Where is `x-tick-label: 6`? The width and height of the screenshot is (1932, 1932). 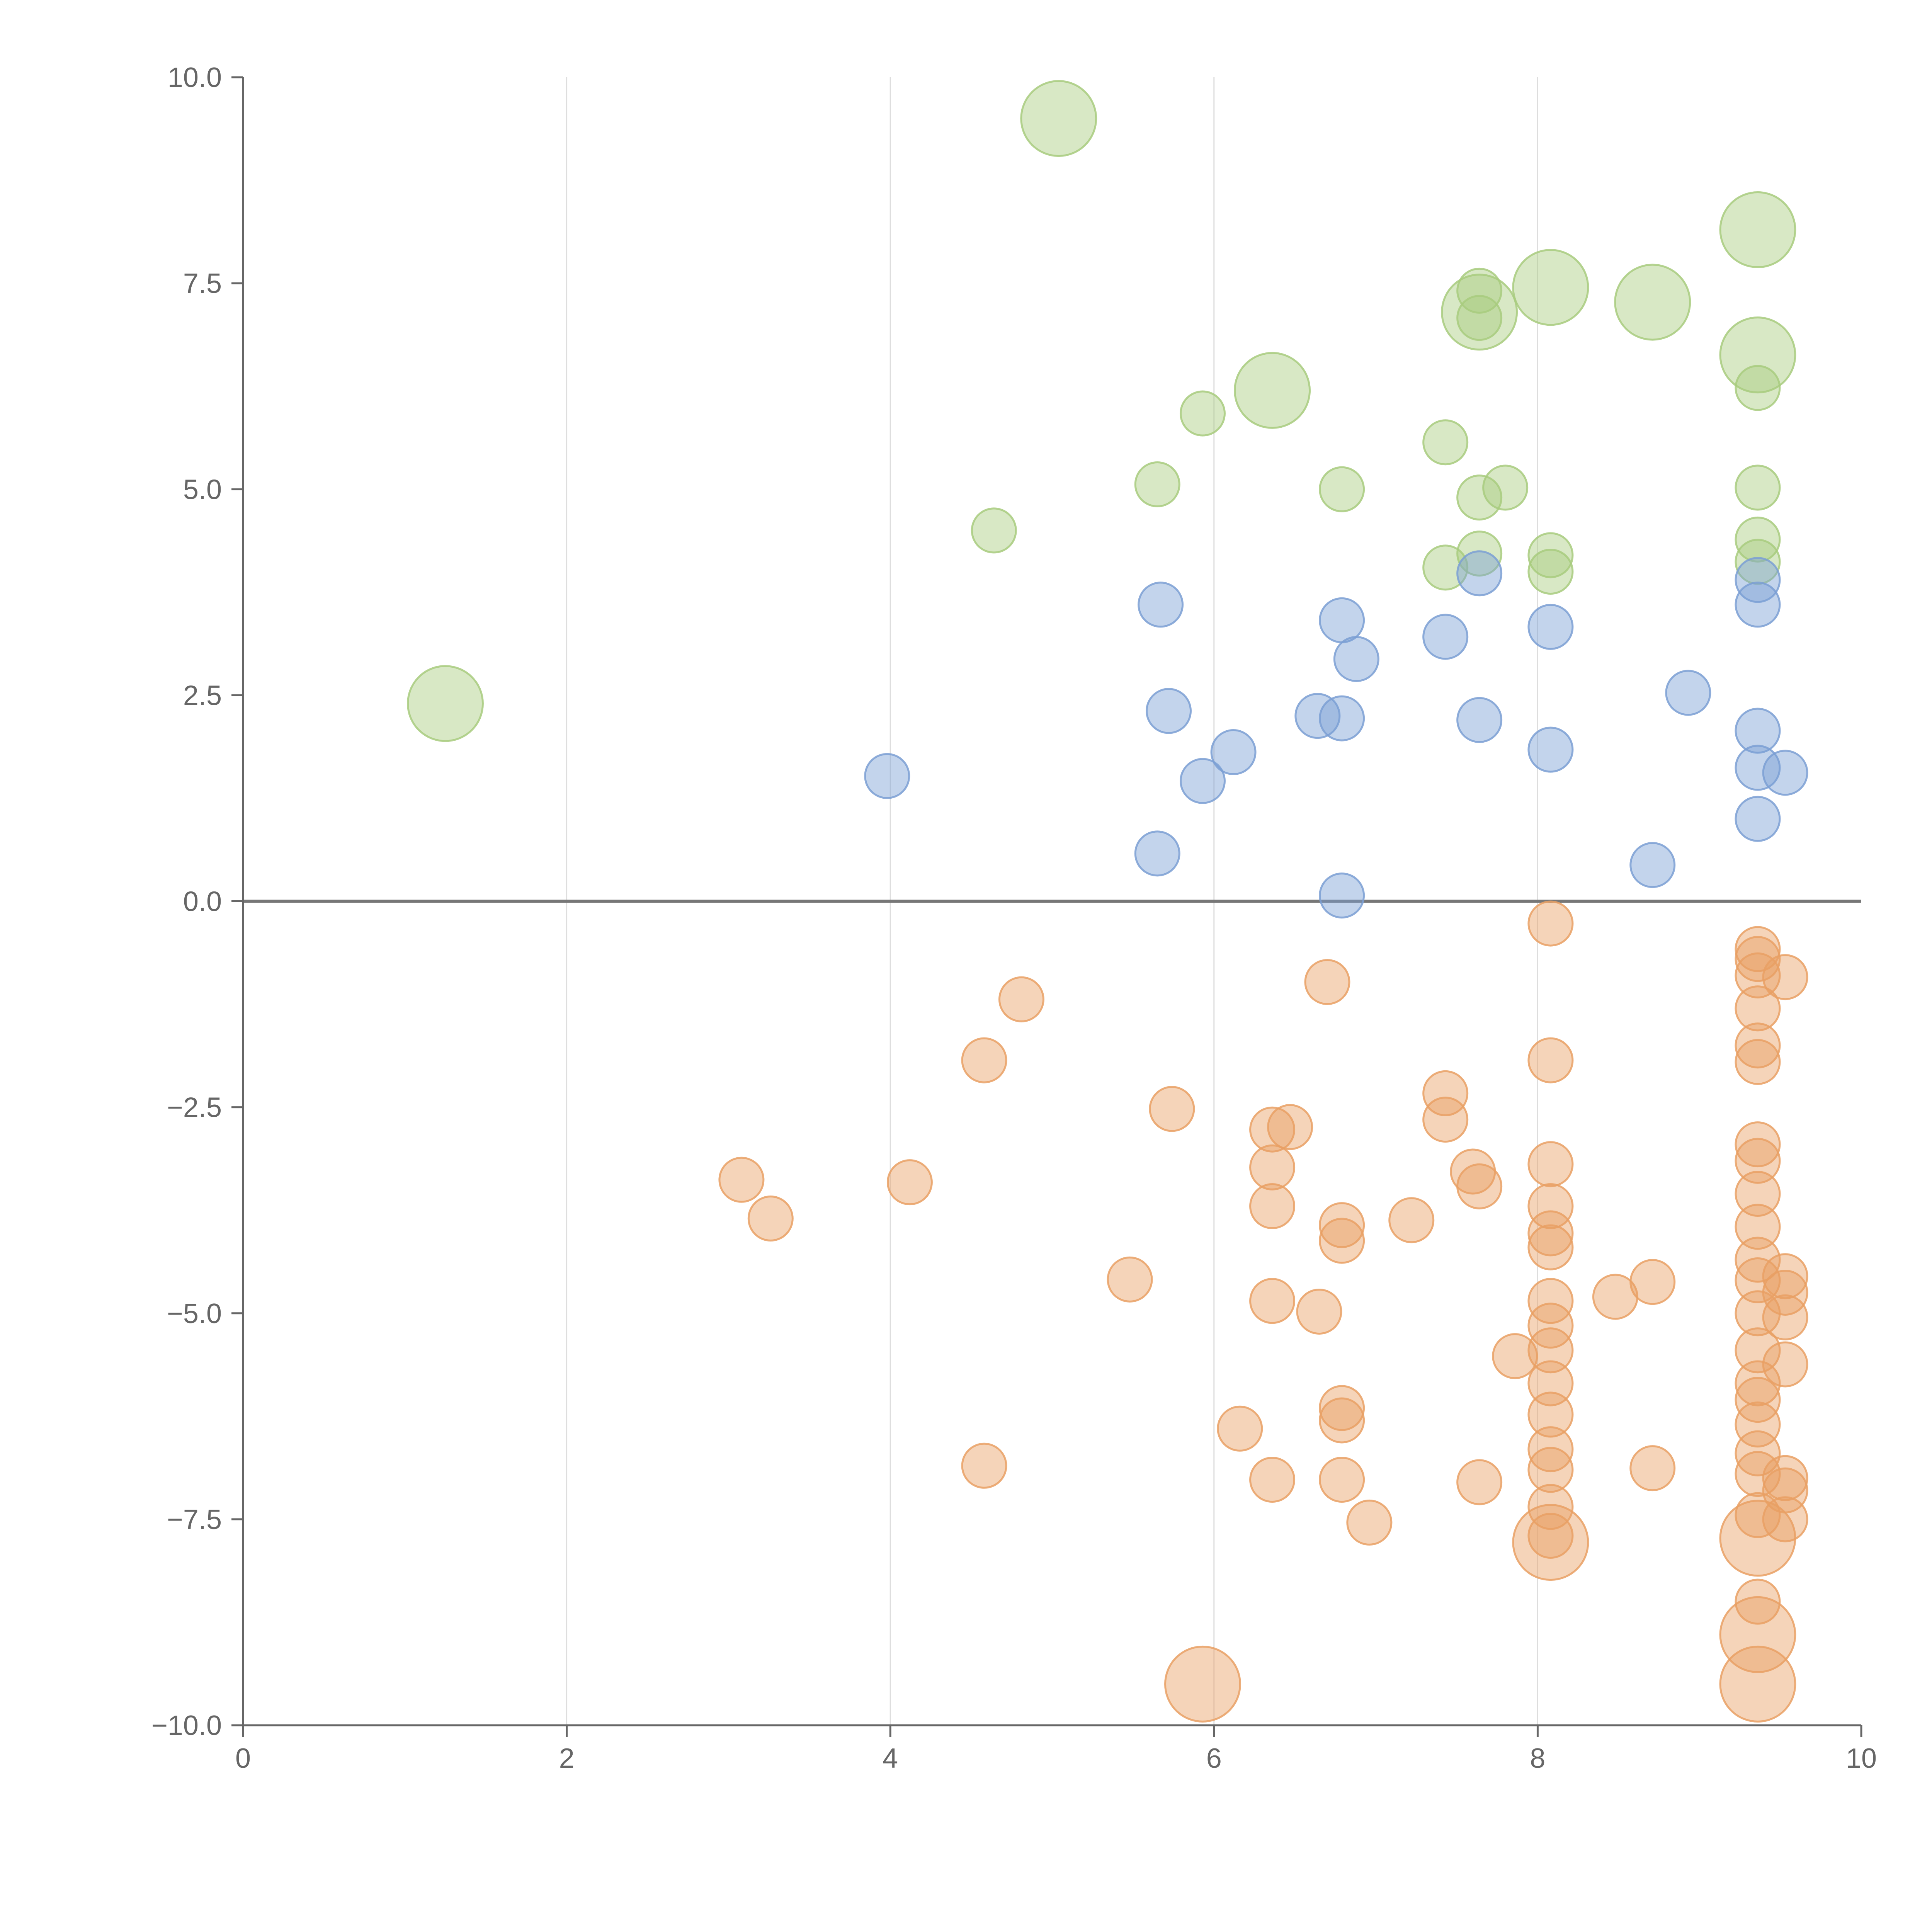 x-tick-label: 6 is located at coordinates (1214, 1758).